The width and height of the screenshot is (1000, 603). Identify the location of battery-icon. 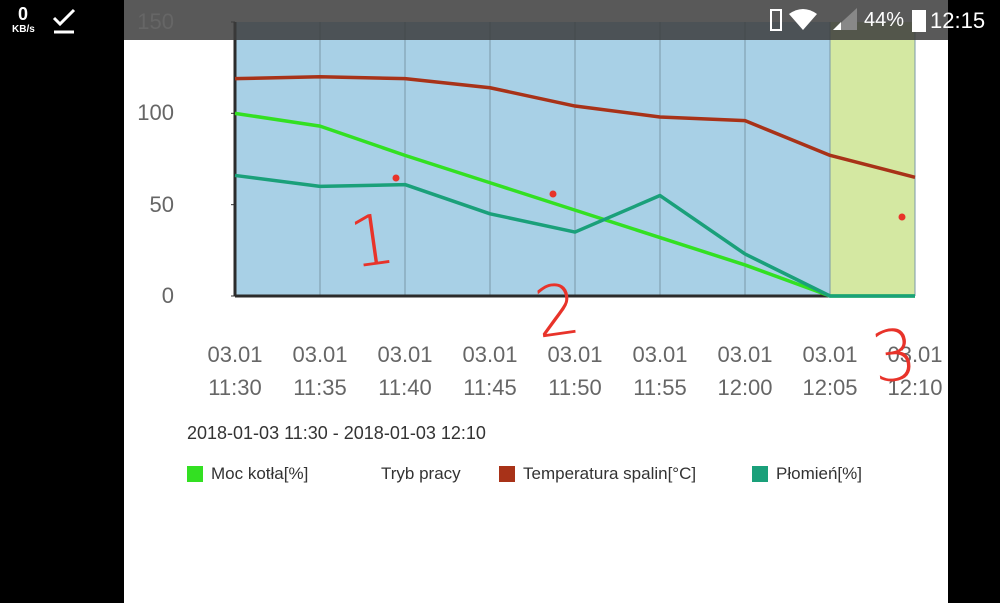
(919, 21).